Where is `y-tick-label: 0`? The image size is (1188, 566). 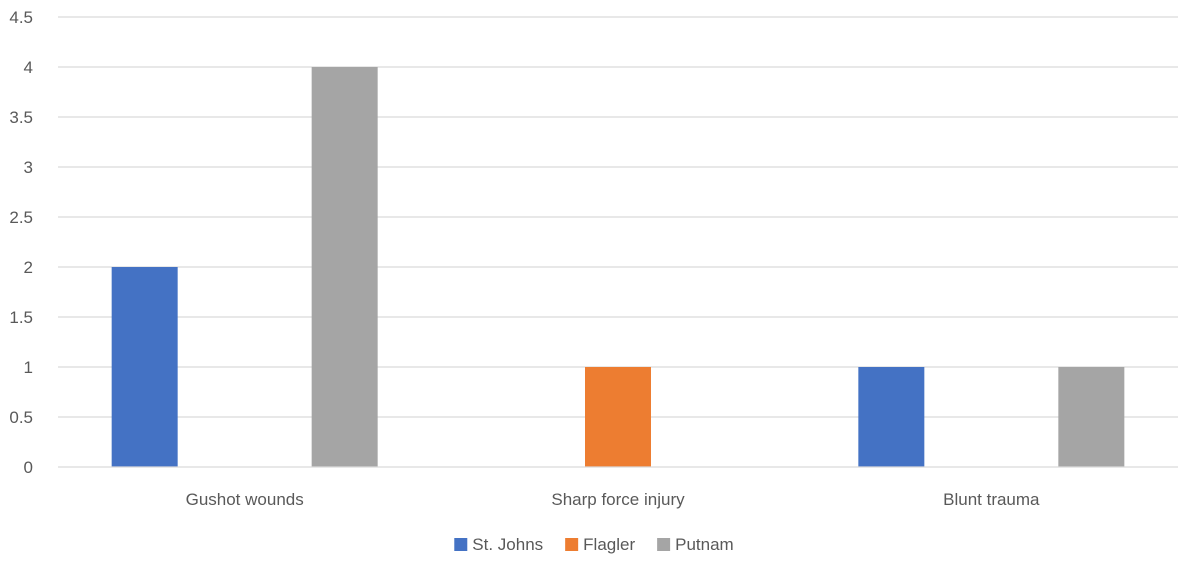
y-tick-label: 0 is located at coordinates (28, 467).